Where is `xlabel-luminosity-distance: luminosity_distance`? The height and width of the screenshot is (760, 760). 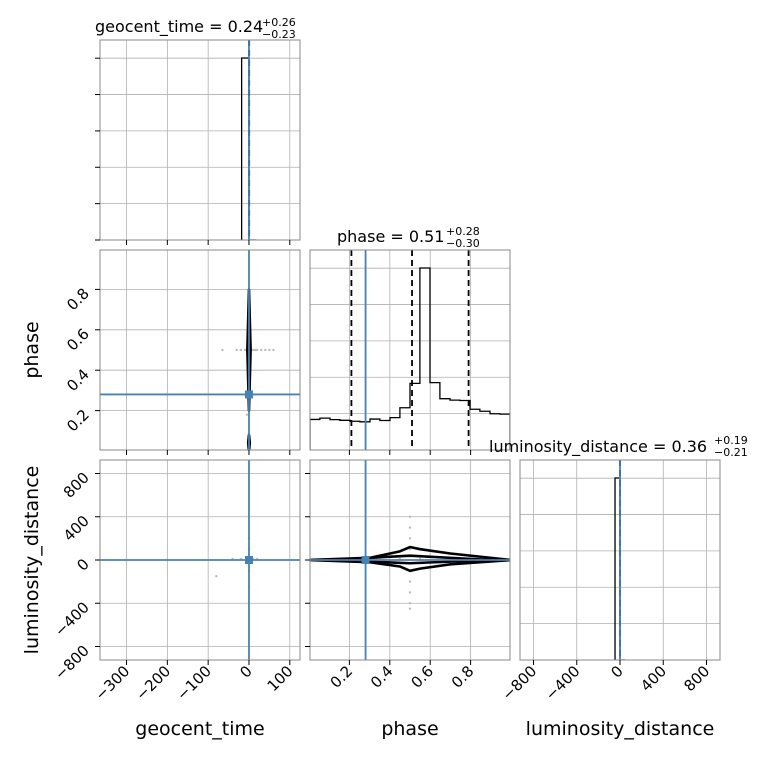
xlabel-luminosity-distance: luminosity_distance is located at coordinates (620, 729).